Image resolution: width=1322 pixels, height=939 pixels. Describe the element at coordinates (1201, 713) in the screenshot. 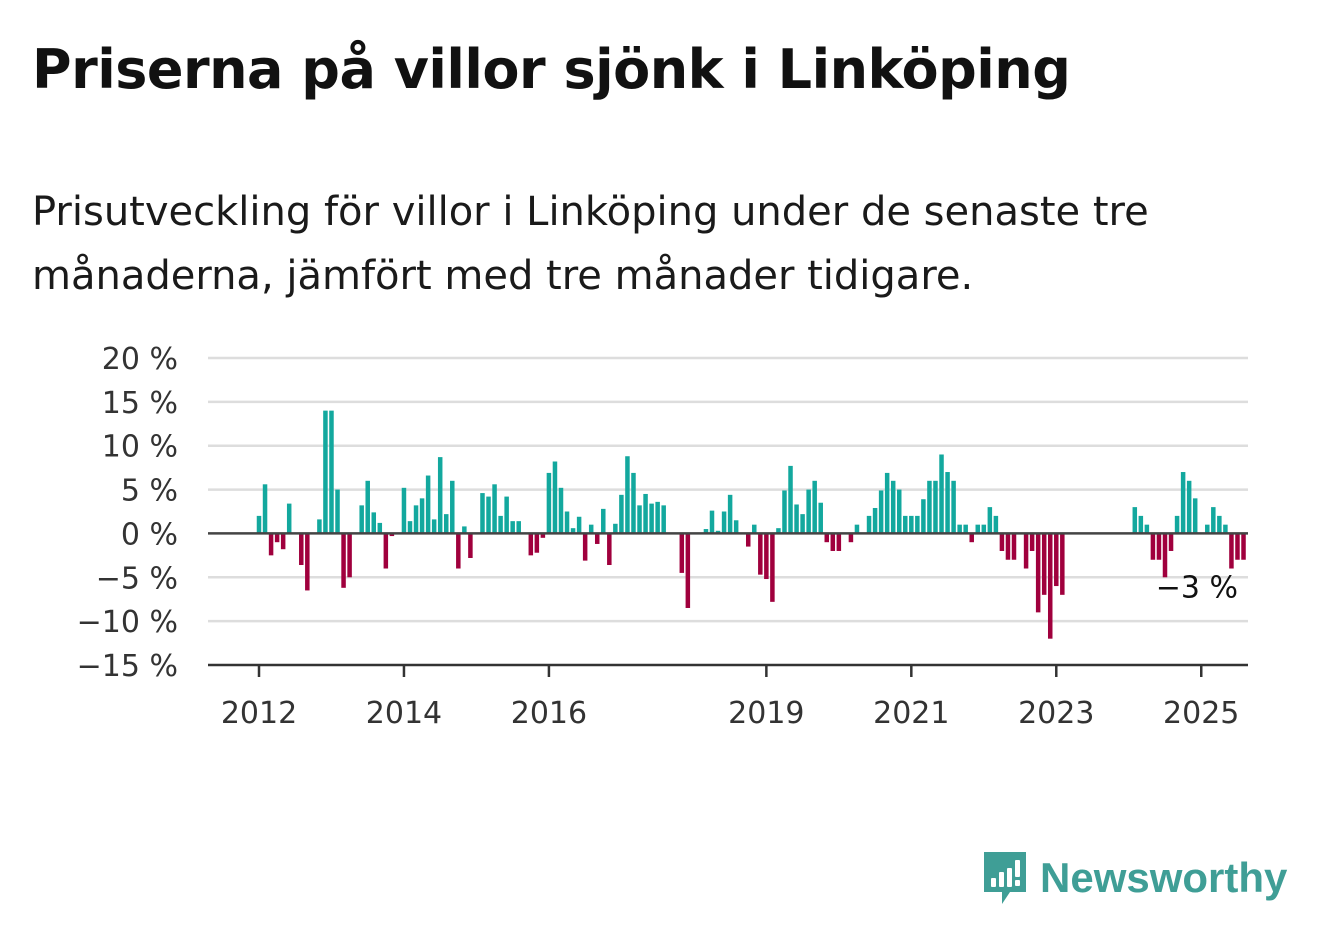

I see `x-tick-label: 2025` at that location.